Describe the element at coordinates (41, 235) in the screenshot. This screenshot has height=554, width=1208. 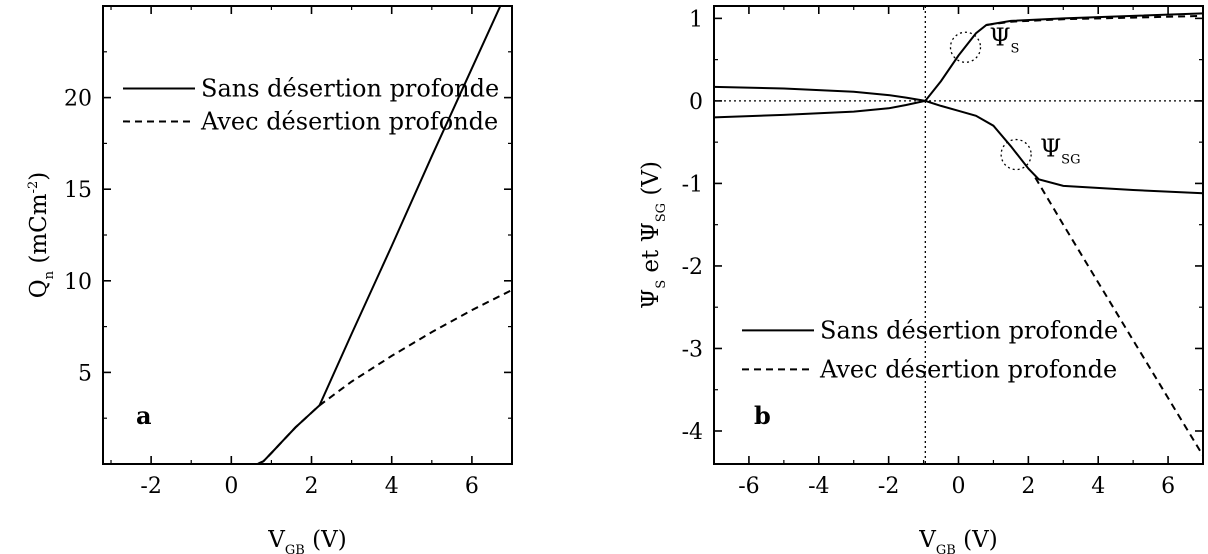
I see `y-axis-label: Qn (mCm-2)` at that location.